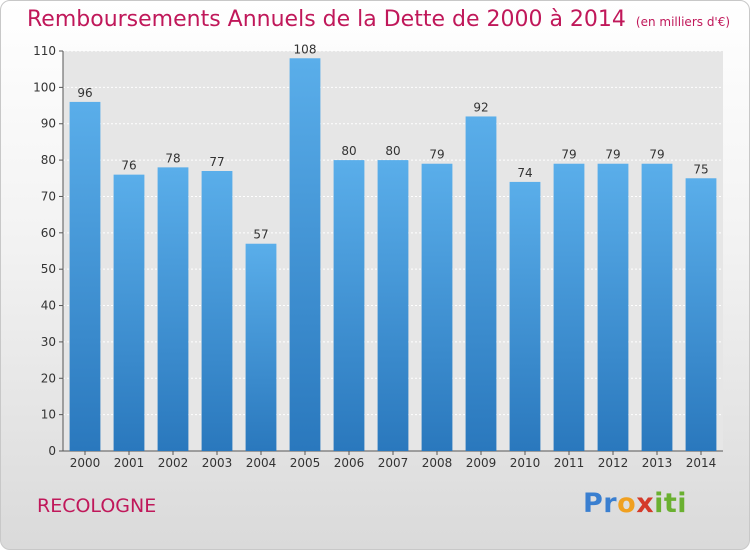 Image resolution: width=750 pixels, height=550 pixels. Describe the element at coordinates (260, 235) in the screenshot. I see `data-label-2004: 57` at that location.